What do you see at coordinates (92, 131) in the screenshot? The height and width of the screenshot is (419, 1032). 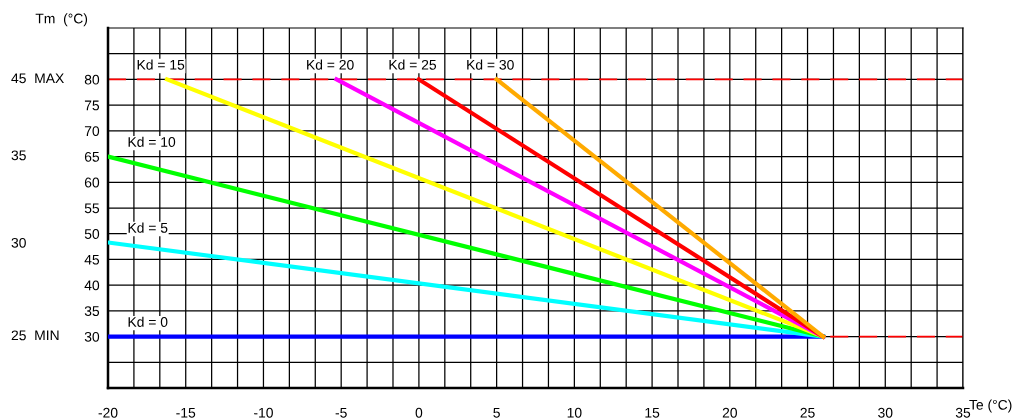 I see `y-tick-label: 70` at bounding box center [92, 131].